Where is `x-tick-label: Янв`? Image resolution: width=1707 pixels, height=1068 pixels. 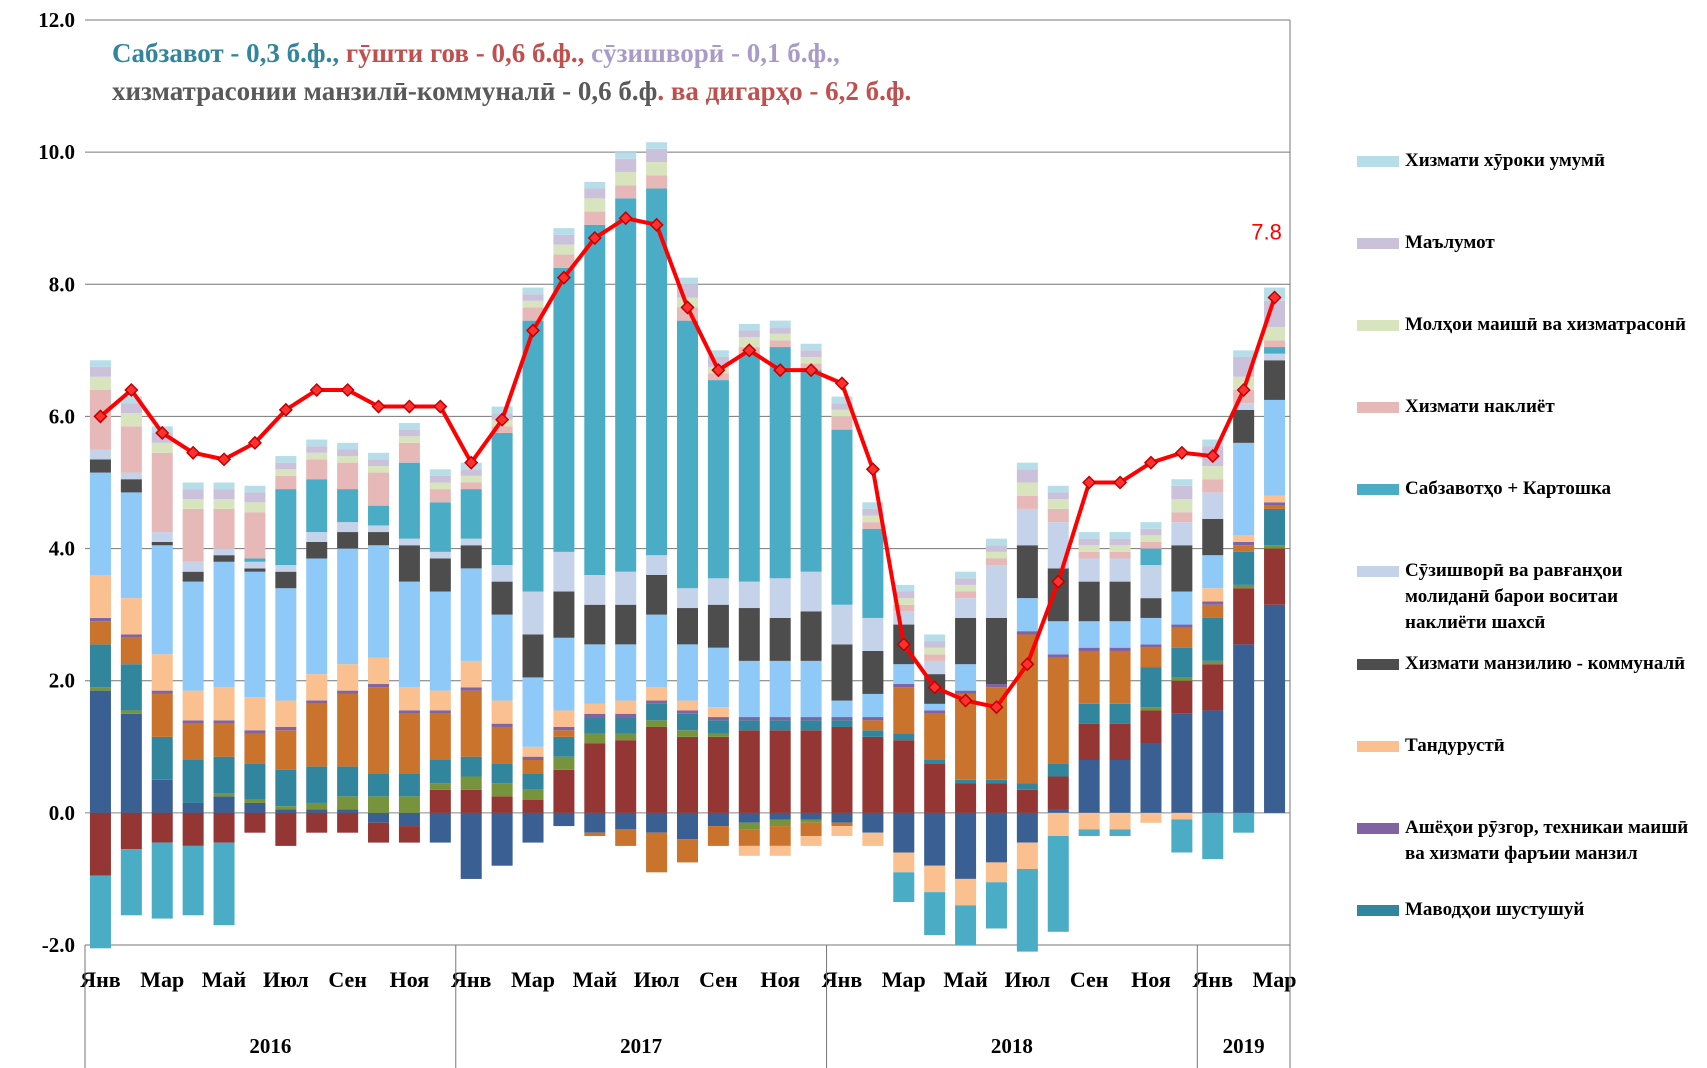 x-tick-label: Янв is located at coordinates (100, 979).